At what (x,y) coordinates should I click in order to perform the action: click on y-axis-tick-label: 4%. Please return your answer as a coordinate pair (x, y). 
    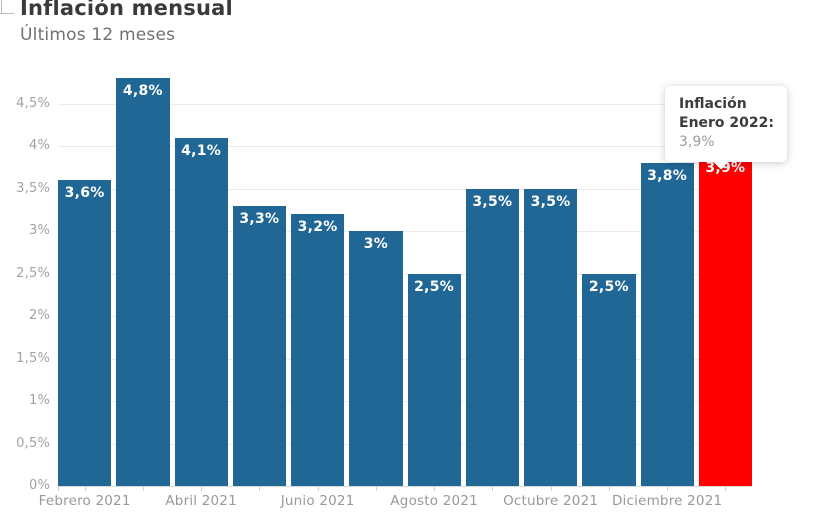
    Looking at the image, I should click on (39, 145).